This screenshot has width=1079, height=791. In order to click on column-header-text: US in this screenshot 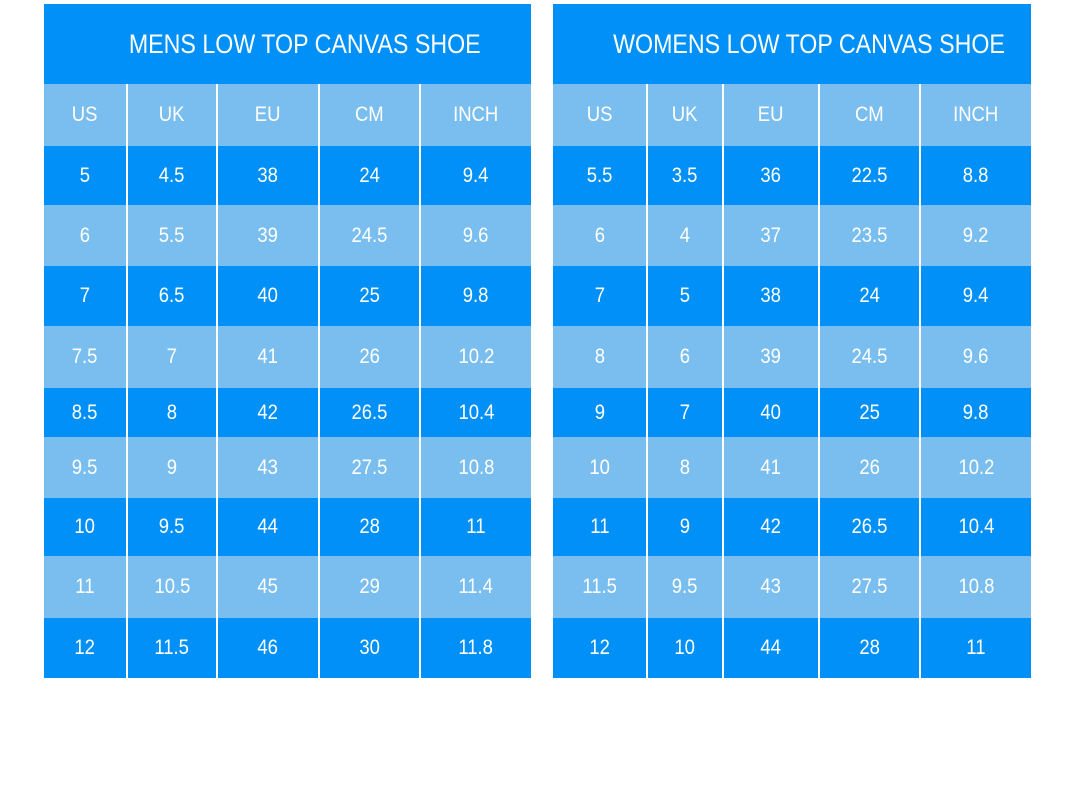, I will do `click(599, 114)`.